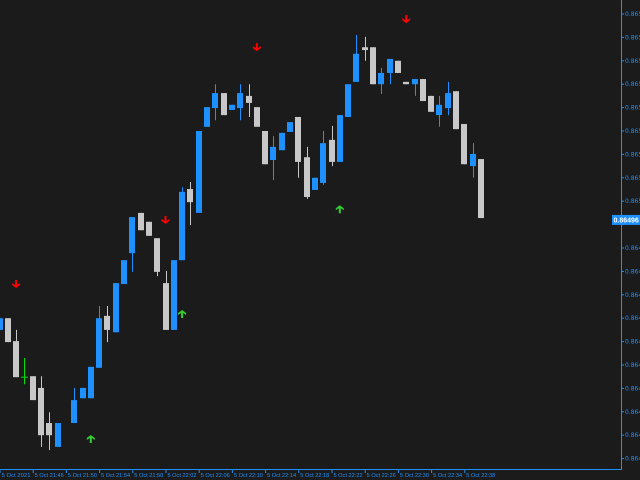 The image size is (640, 480). Describe the element at coordinates (281, 476) in the screenshot. I see `time-tick-label: 5 Oct 22:14` at that location.